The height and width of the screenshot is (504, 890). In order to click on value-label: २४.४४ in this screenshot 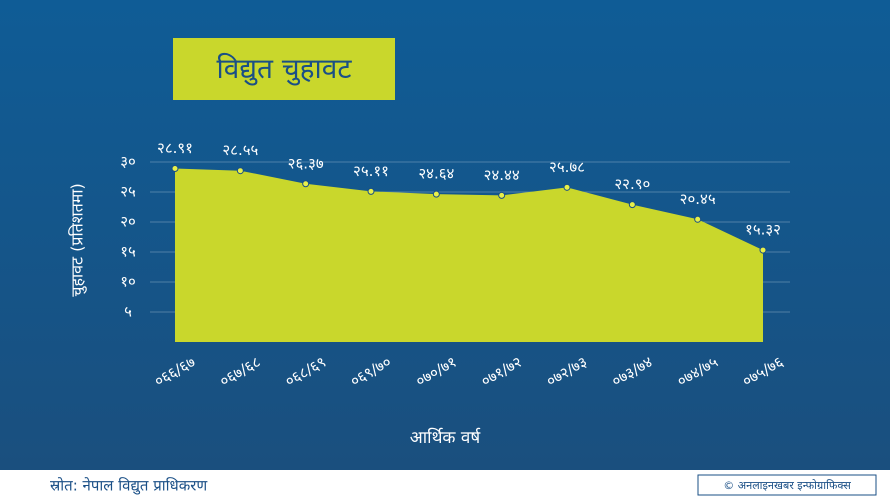, I will do `click(502, 175)`.